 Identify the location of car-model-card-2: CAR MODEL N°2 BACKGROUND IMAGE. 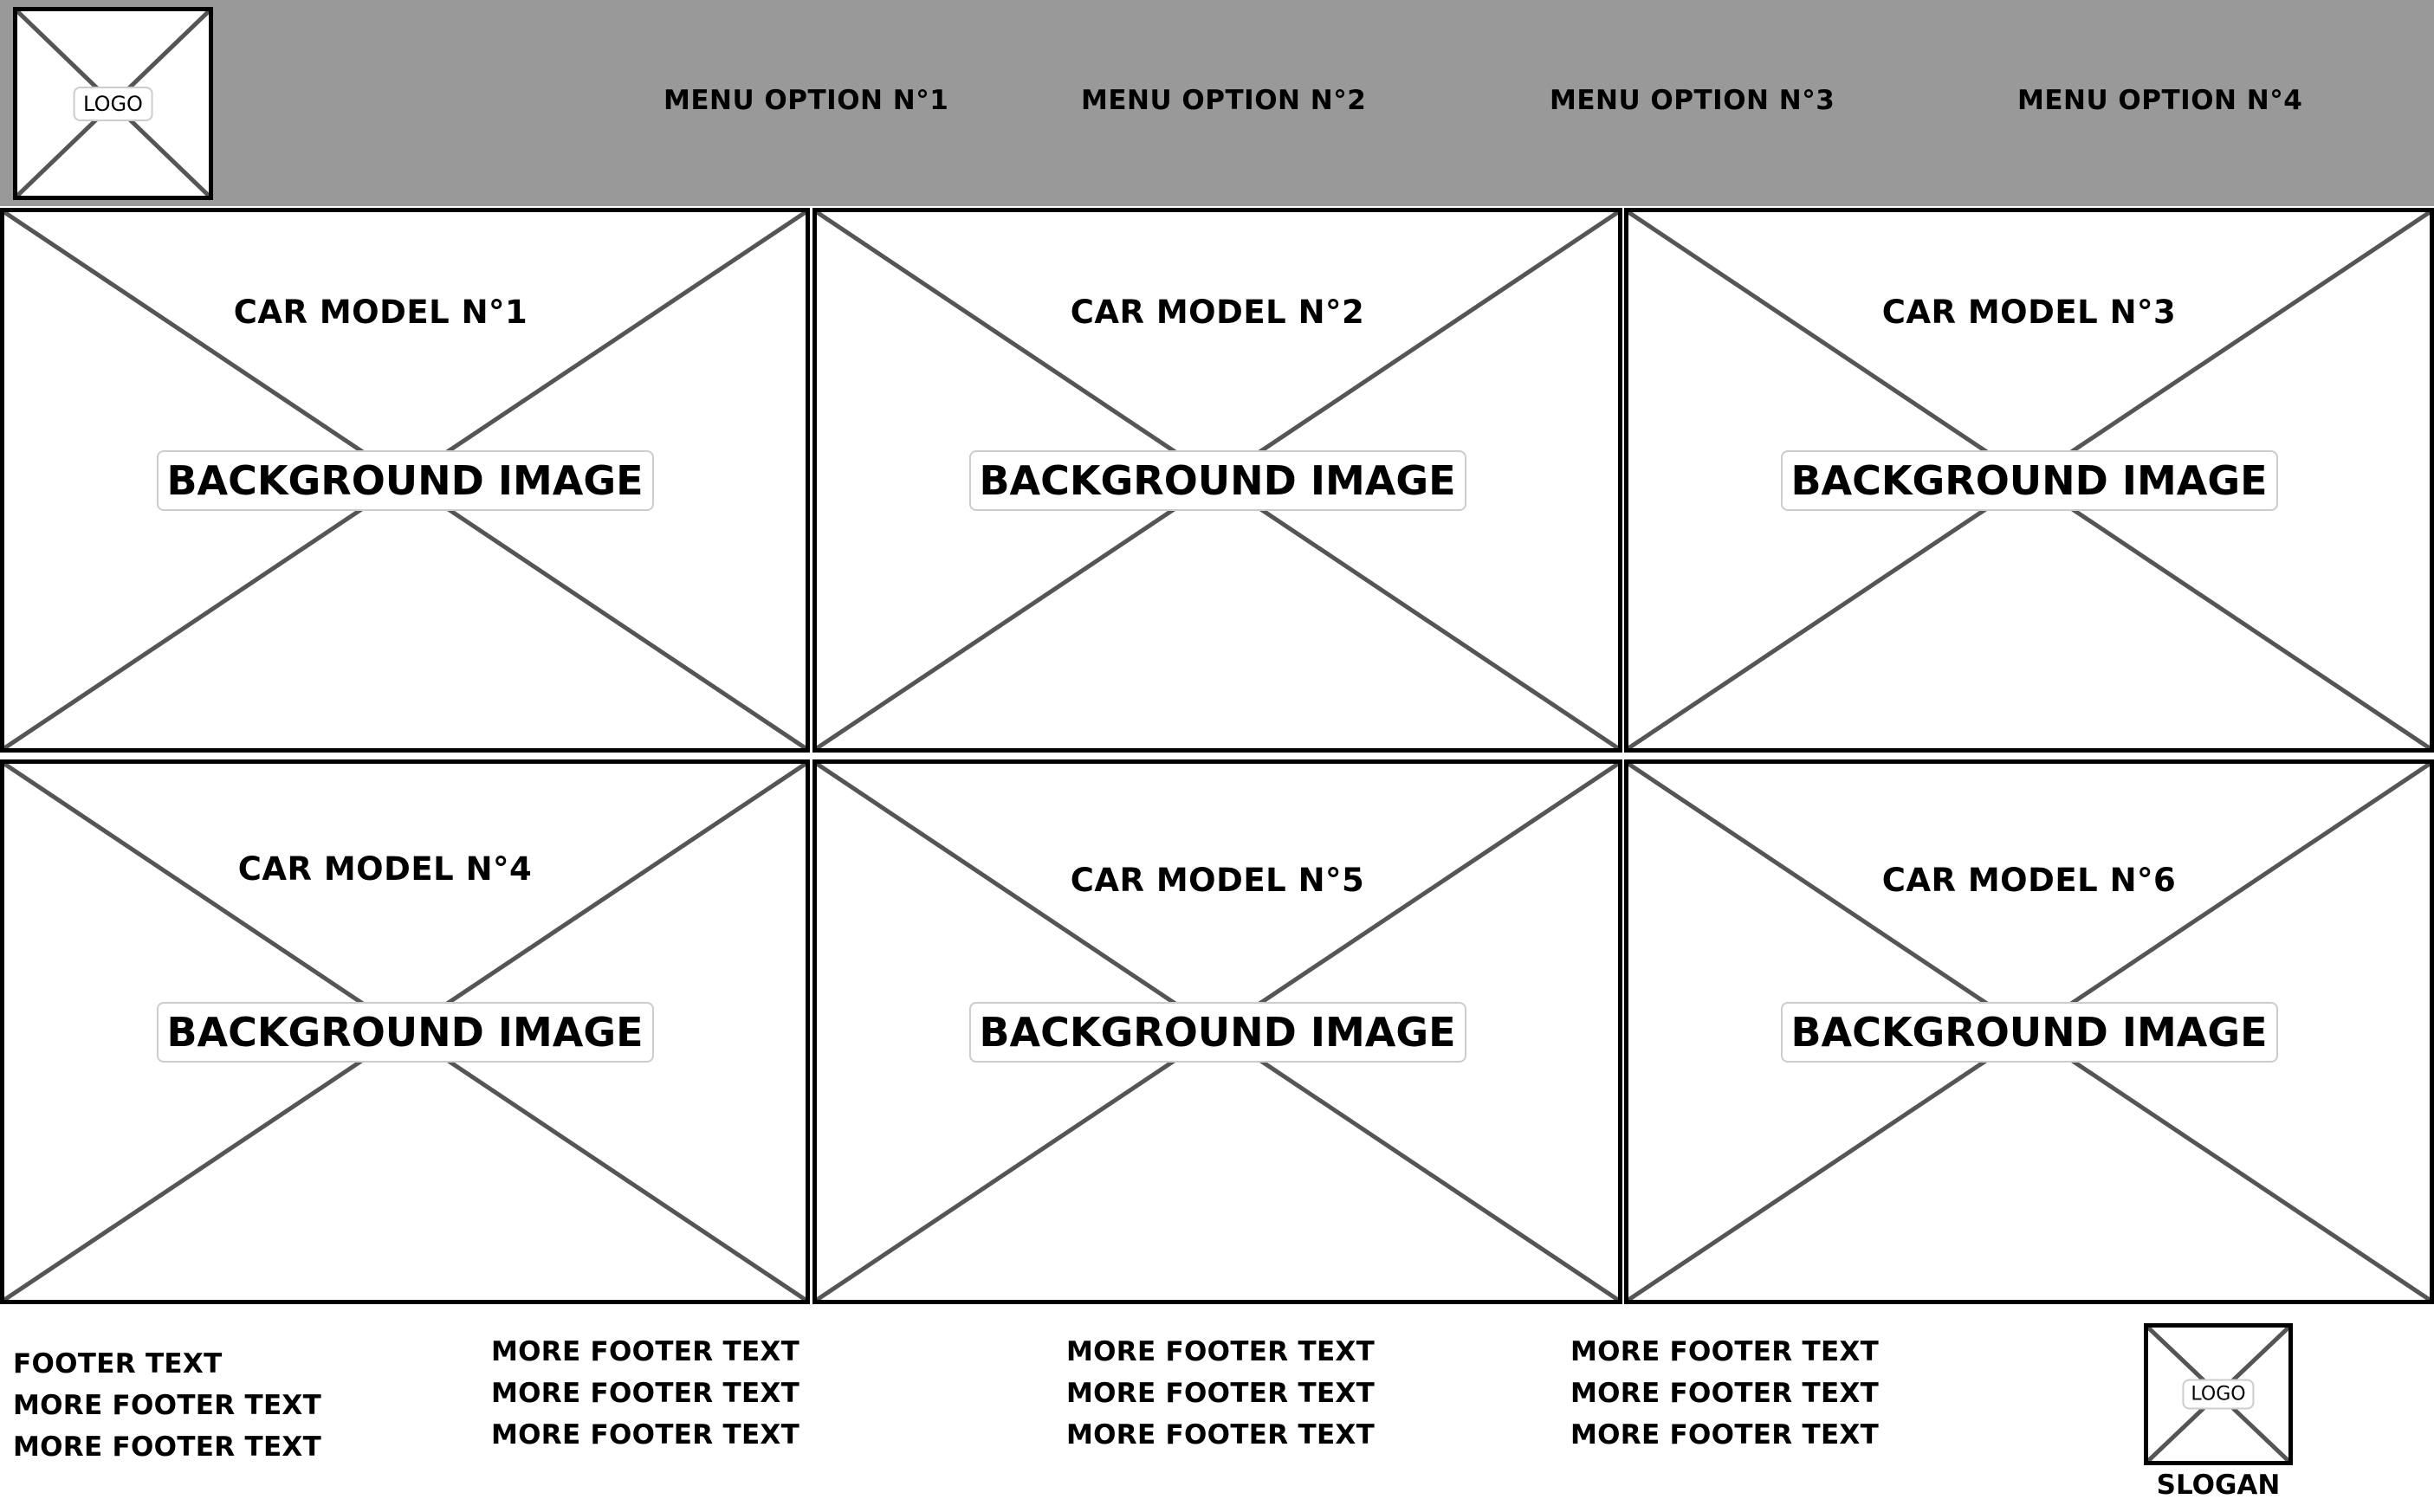
(1217, 480).